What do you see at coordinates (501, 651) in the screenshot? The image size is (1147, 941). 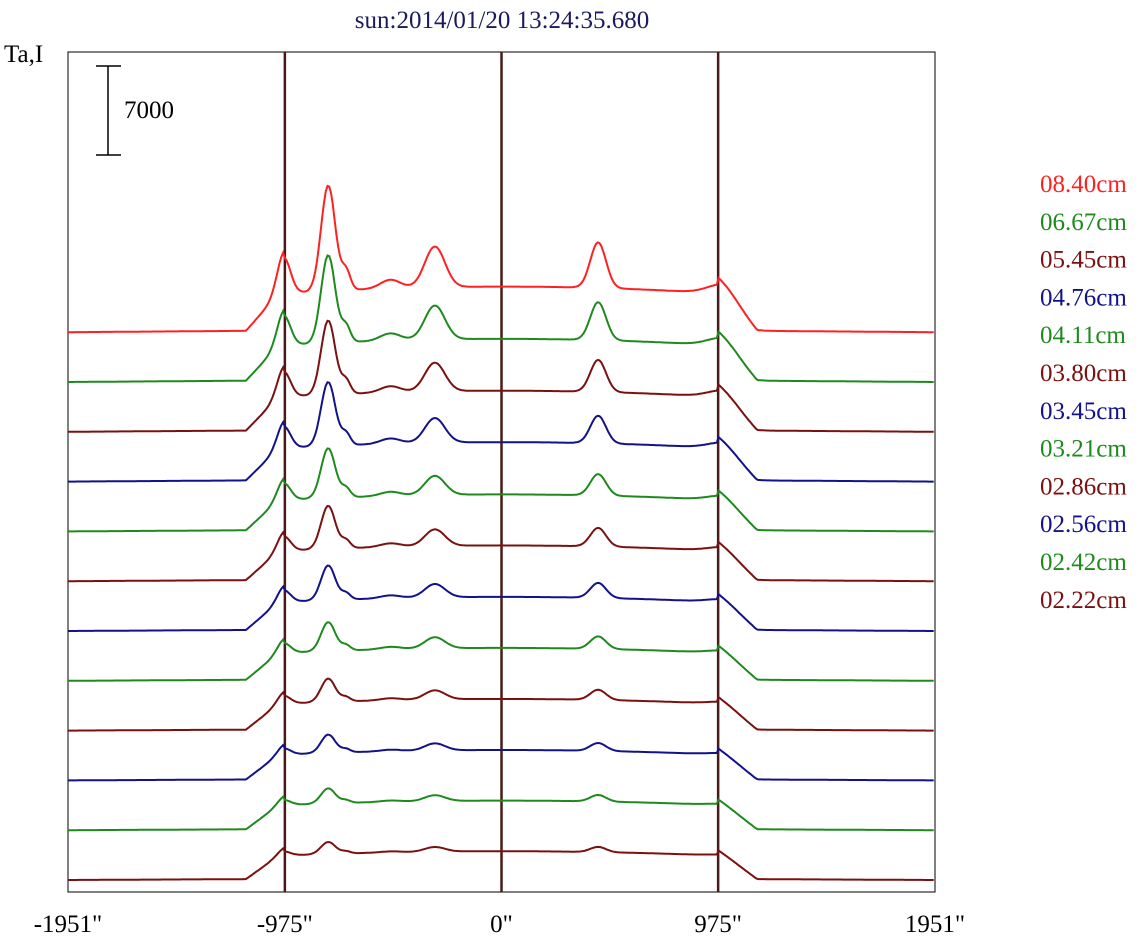 I see `series-line-03.21cm` at bounding box center [501, 651].